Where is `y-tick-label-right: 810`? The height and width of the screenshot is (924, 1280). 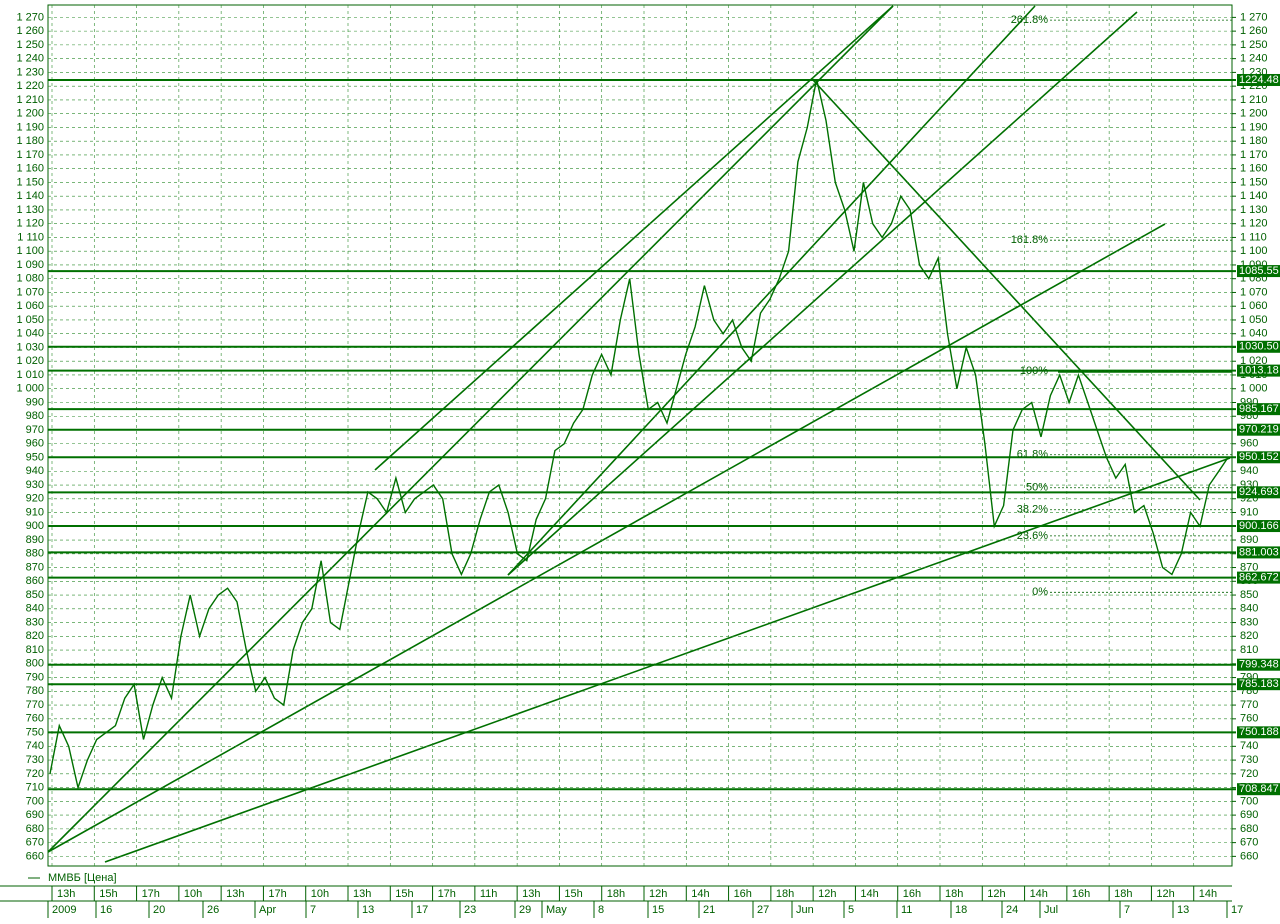
y-tick-label-right: 810 is located at coordinates (1249, 650).